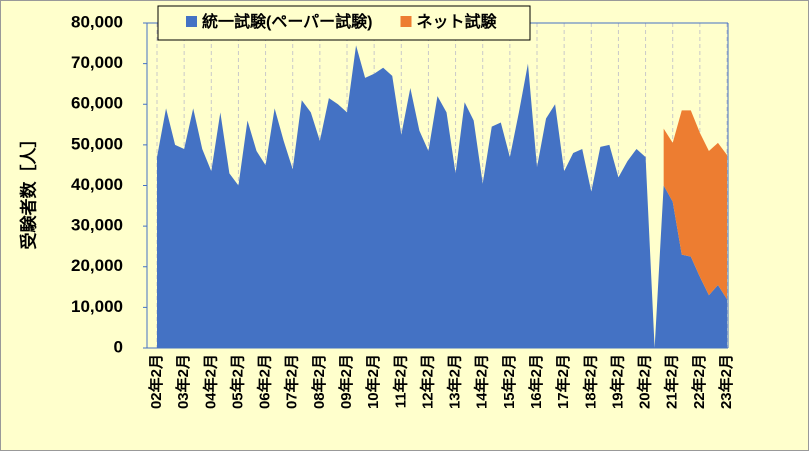 The width and height of the screenshot is (809, 456). Describe the element at coordinates (563, 381) in the screenshot. I see `x-tick-label: 17年2月` at that location.